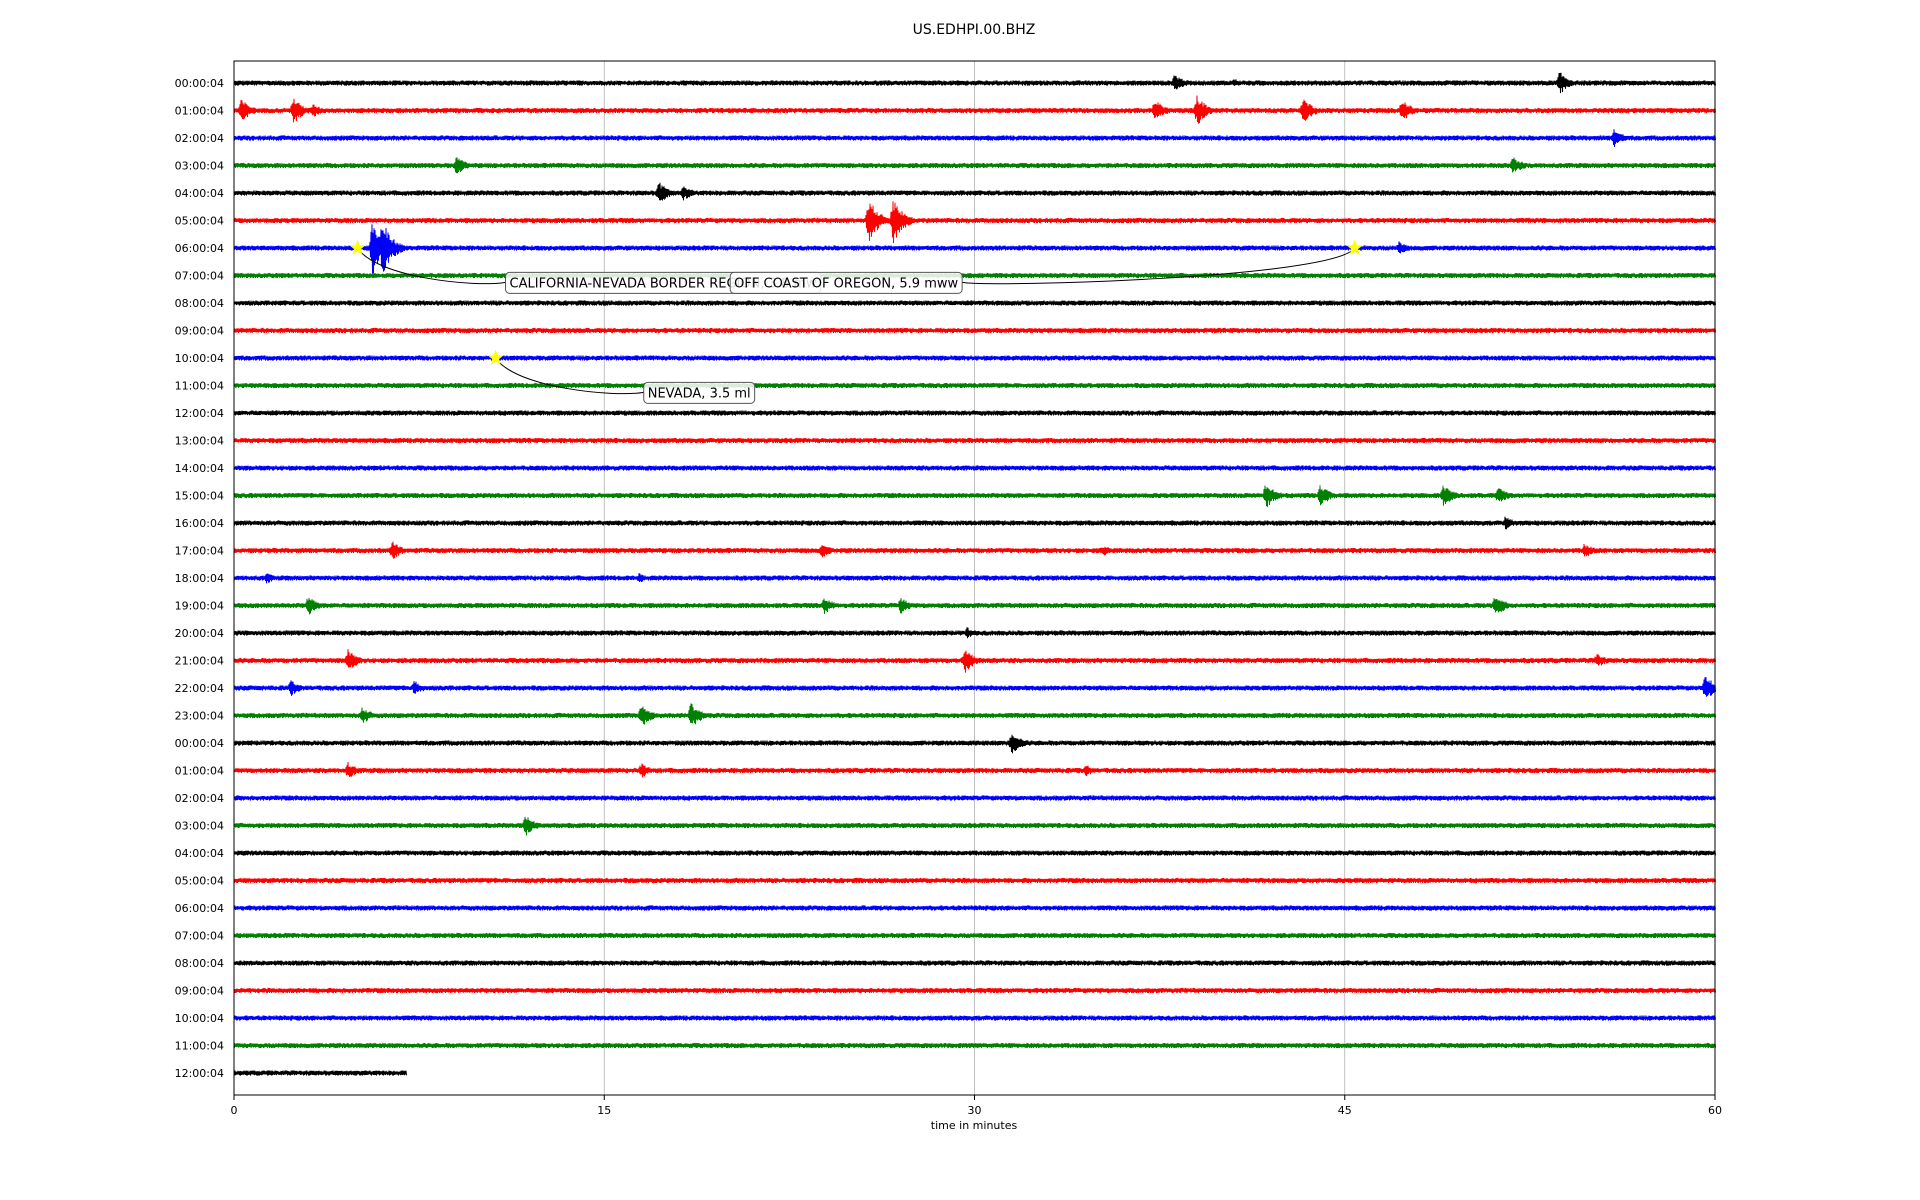  I want to click on event-label: NEVADA, 3.5 ml, so click(699, 393).